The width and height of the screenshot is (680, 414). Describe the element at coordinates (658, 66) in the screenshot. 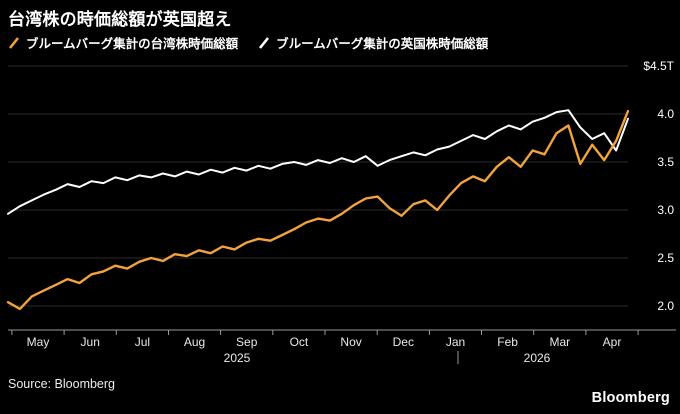

I see `svg-text: $4.5T` at that location.